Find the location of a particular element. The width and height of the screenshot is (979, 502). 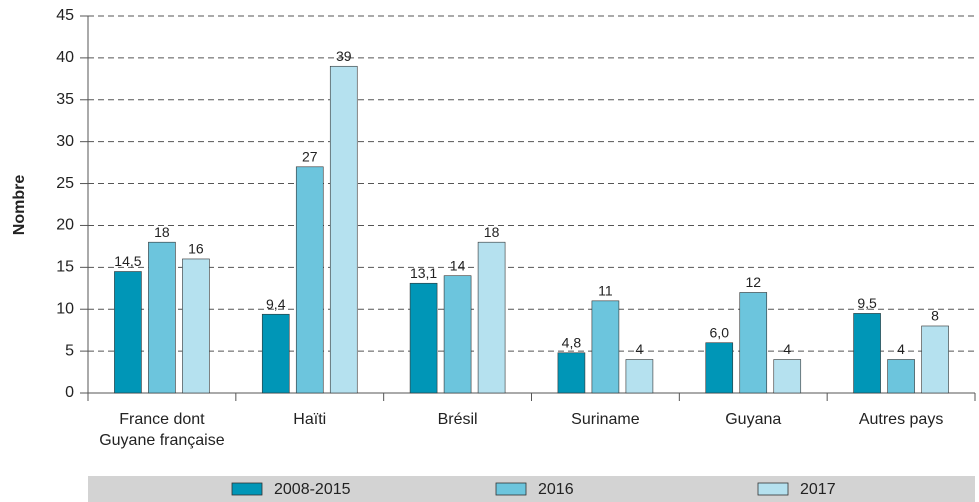

y-tick-label: 0 is located at coordinates (69, 392).